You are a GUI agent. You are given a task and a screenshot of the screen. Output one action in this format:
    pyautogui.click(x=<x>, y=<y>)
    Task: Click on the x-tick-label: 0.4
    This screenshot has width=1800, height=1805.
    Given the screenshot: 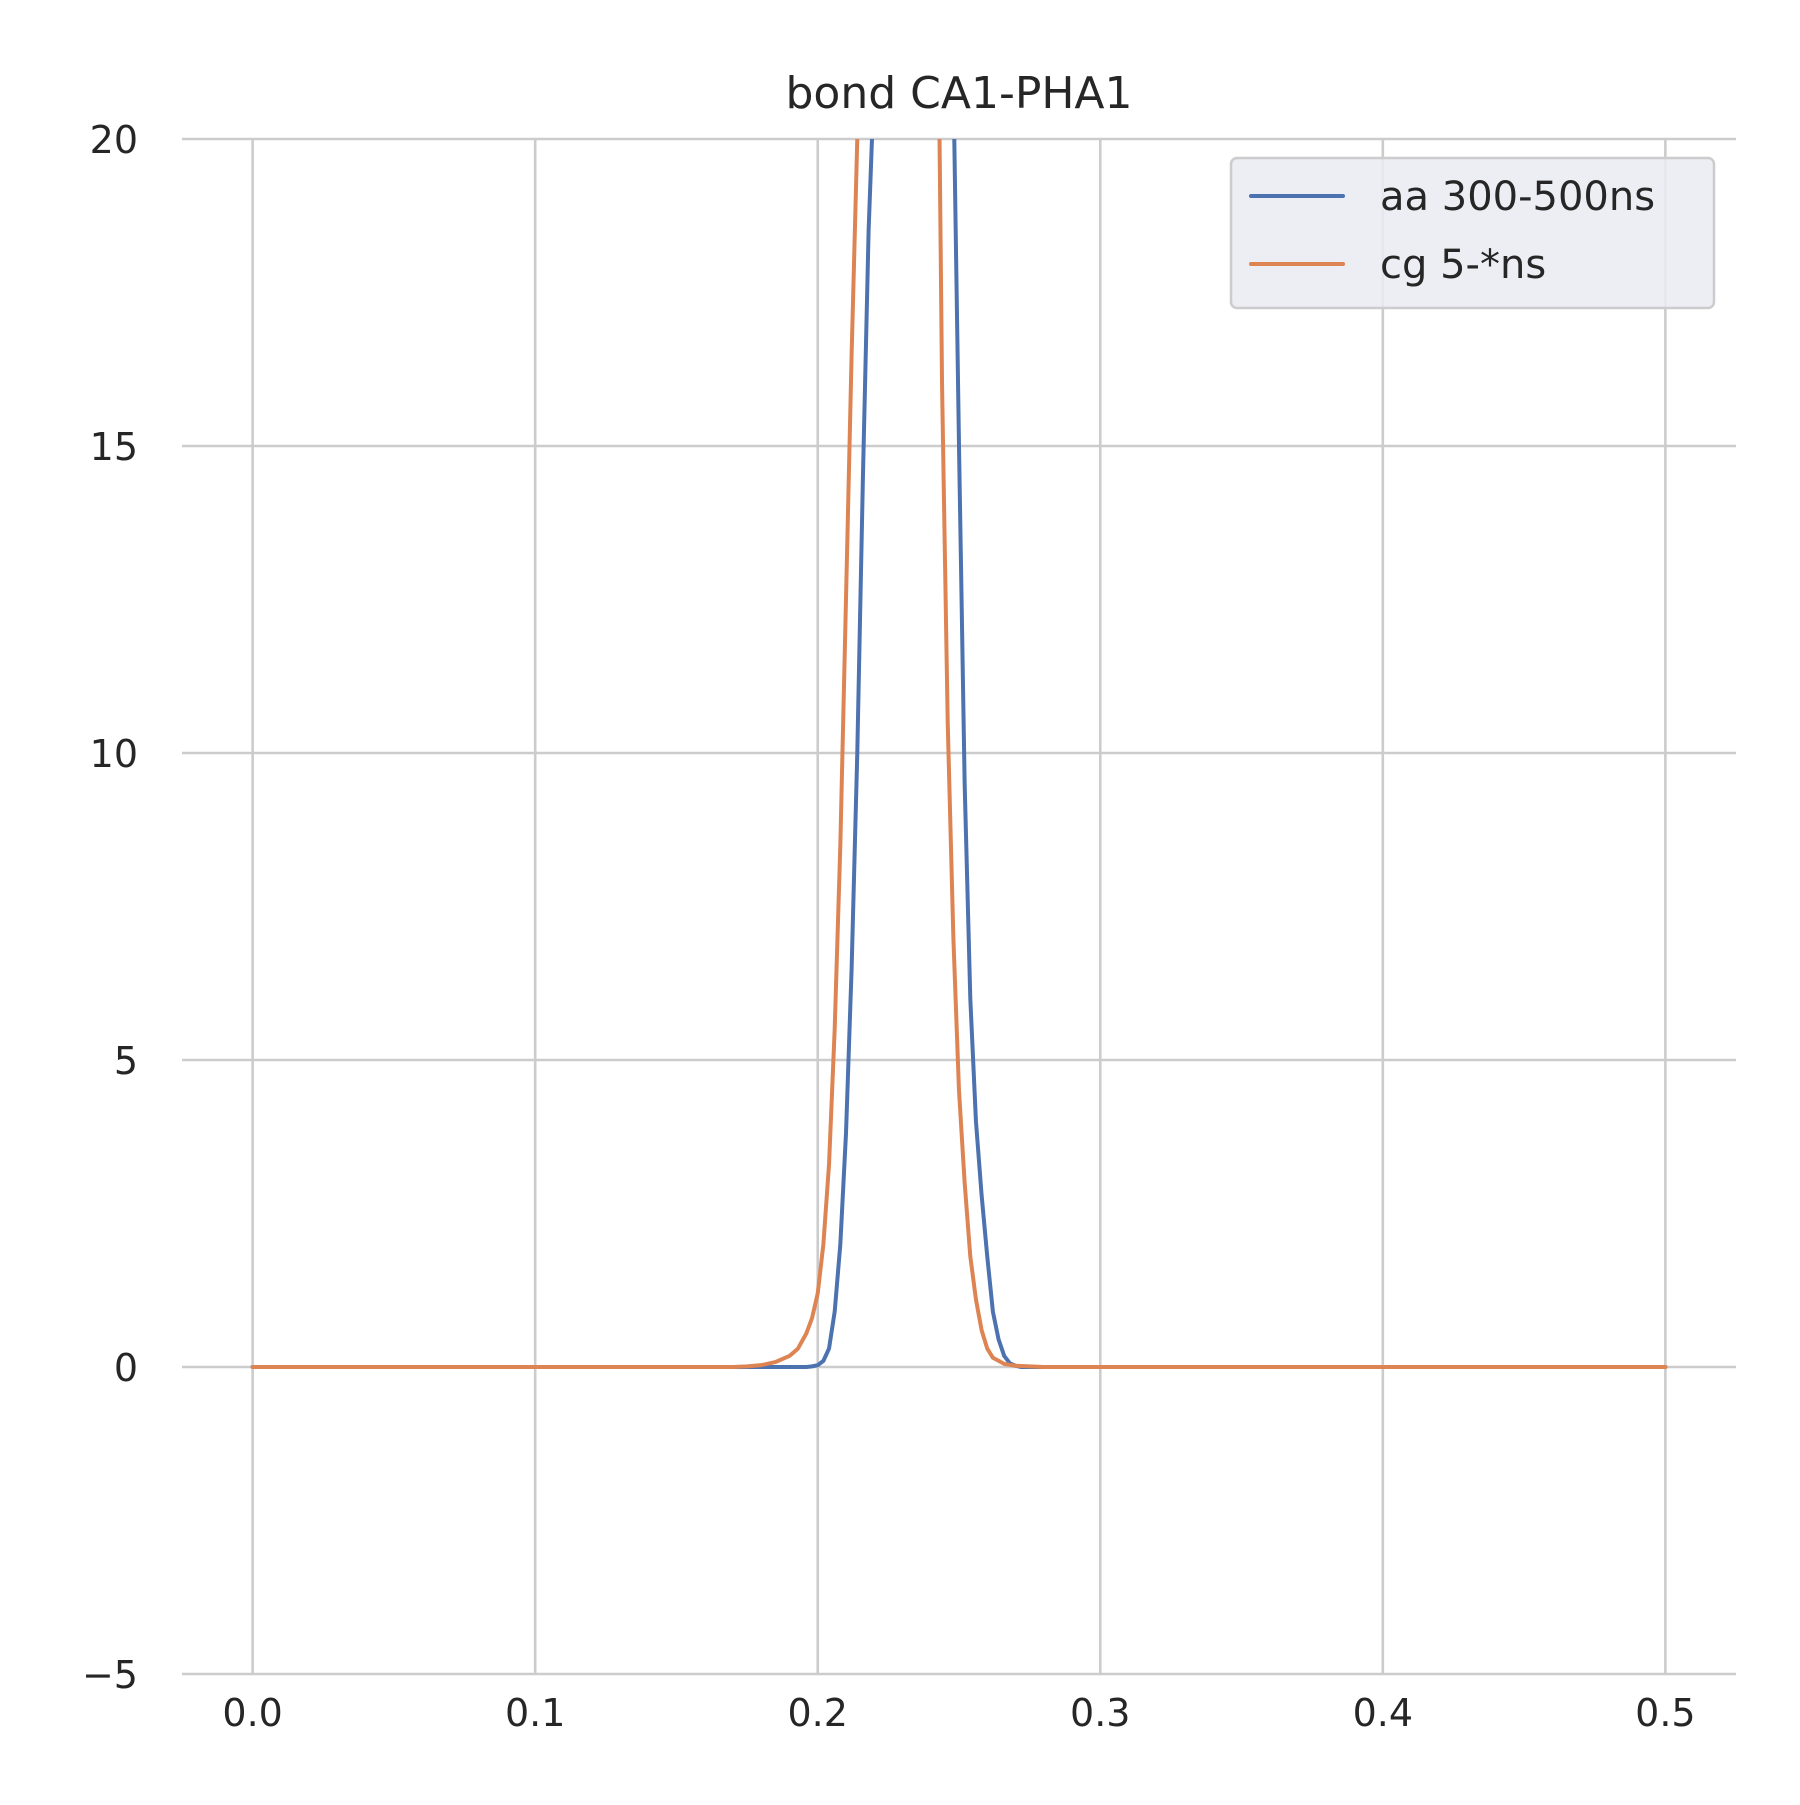 What is the action you would take?
    pyautogui.click(x=1383, y=1713)
    